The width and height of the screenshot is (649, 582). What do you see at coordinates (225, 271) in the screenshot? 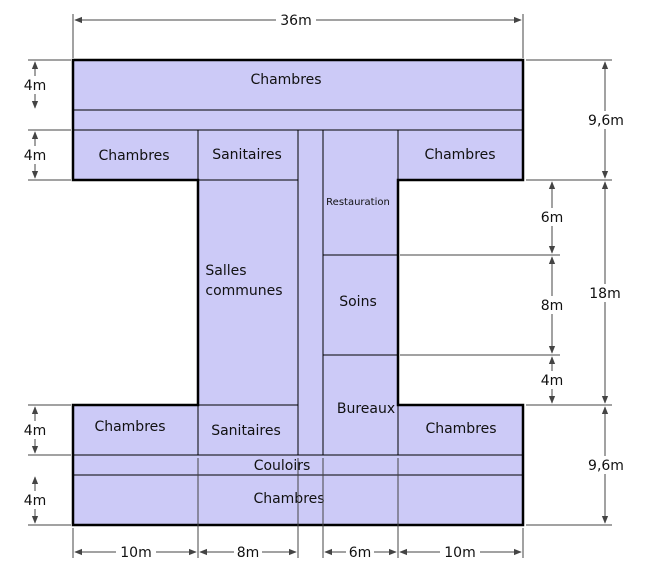
I see `label-salles-communes-line1: Salles` at bounding box center [225, 271].